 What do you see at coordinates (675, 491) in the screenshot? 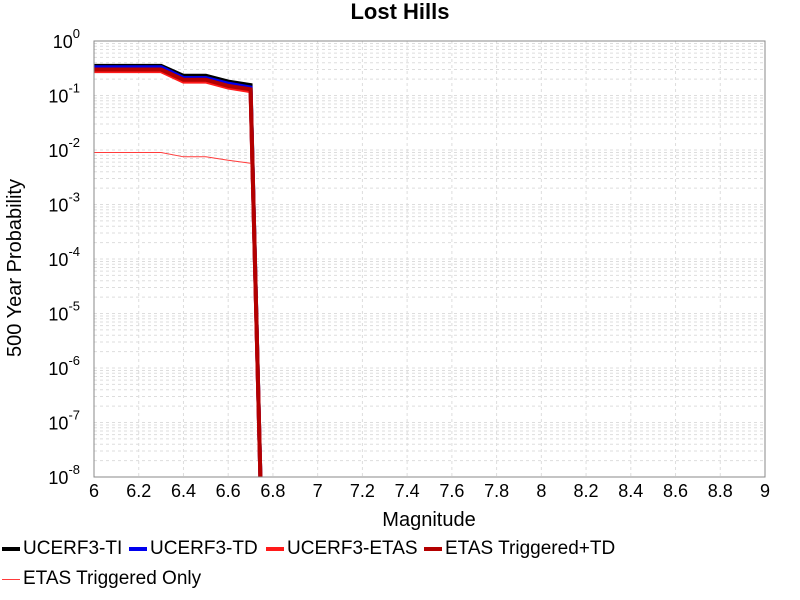
I see `x-tick-label: 8.6` at bounding box center [675, 491].